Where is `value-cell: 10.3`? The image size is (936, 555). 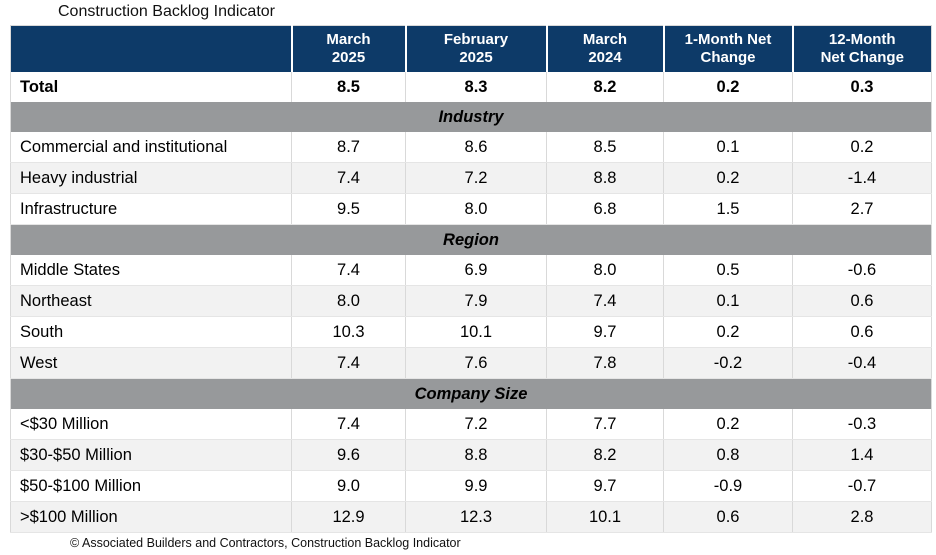 value-cell: 10.3 is located at coordinates (348, 332).